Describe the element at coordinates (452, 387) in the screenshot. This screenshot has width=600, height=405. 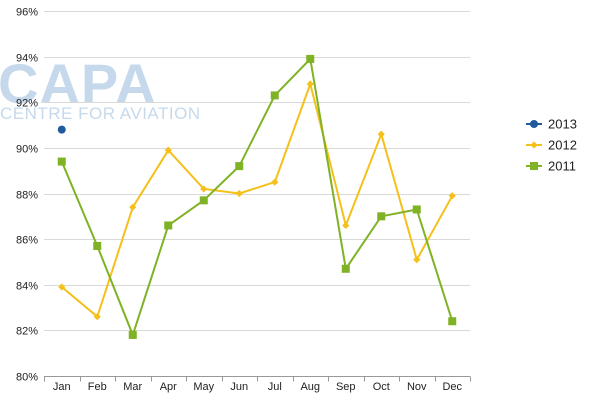
I see `x-tick-label-dec: Dec` at that location.